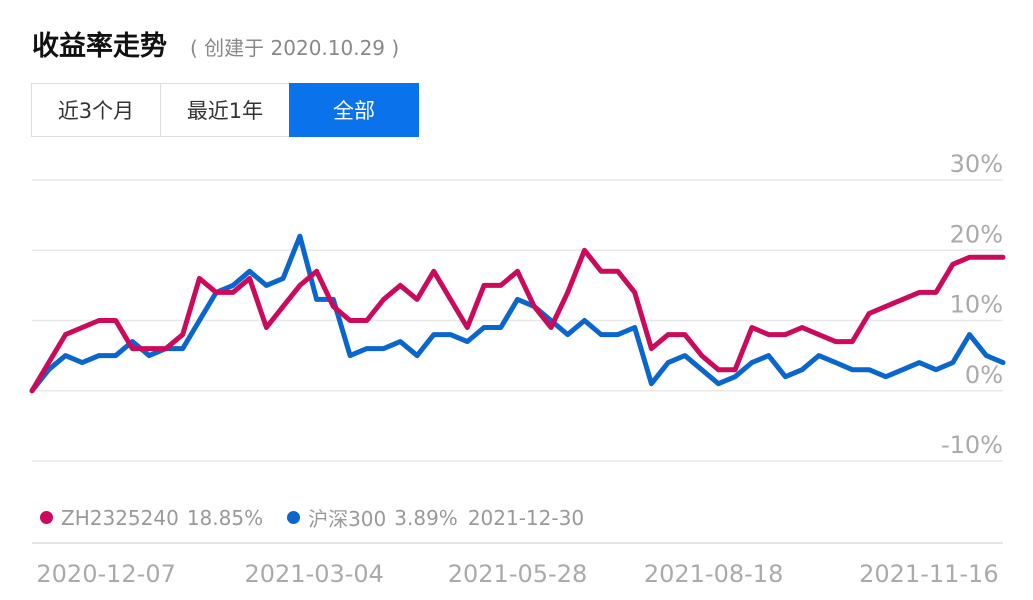 Image resolution: width=1033 pixels, height=600 pixels. I want to click on legend-value: 18.85%, so click(225, 517).